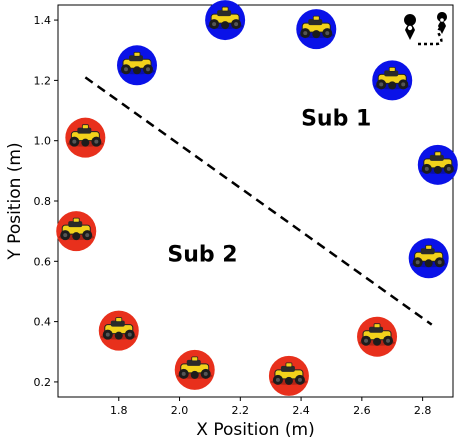 The width and height of the screenshot is (460, 440). Describe the element at coordinates (43, 80) in the screenshot. I see `y-tick-label: 1.2` at that location.